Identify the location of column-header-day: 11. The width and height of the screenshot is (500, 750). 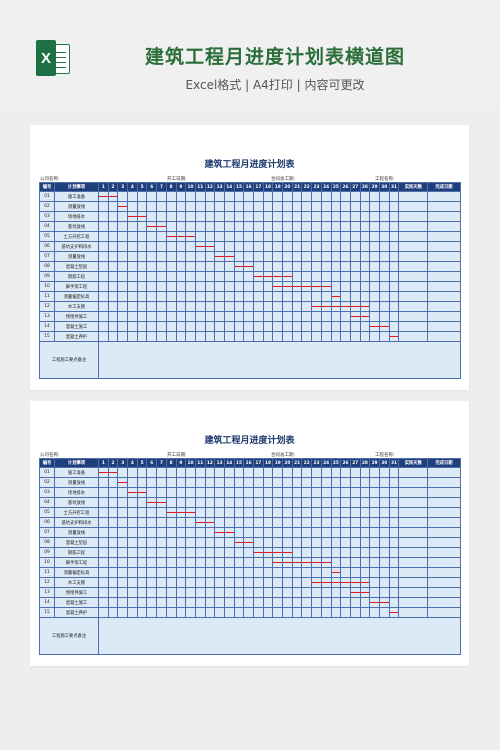
(200, 463).